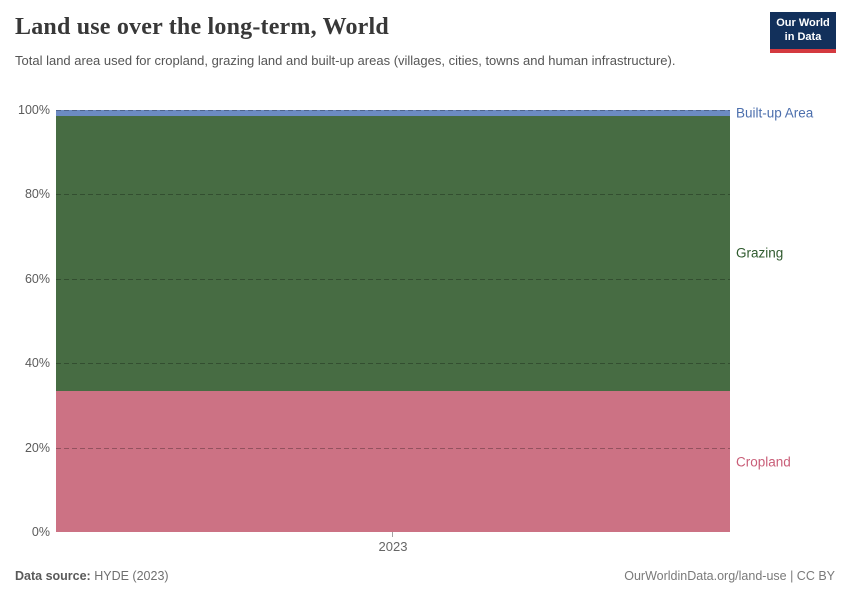  I want to click on area-built-up, so click(393, 113).